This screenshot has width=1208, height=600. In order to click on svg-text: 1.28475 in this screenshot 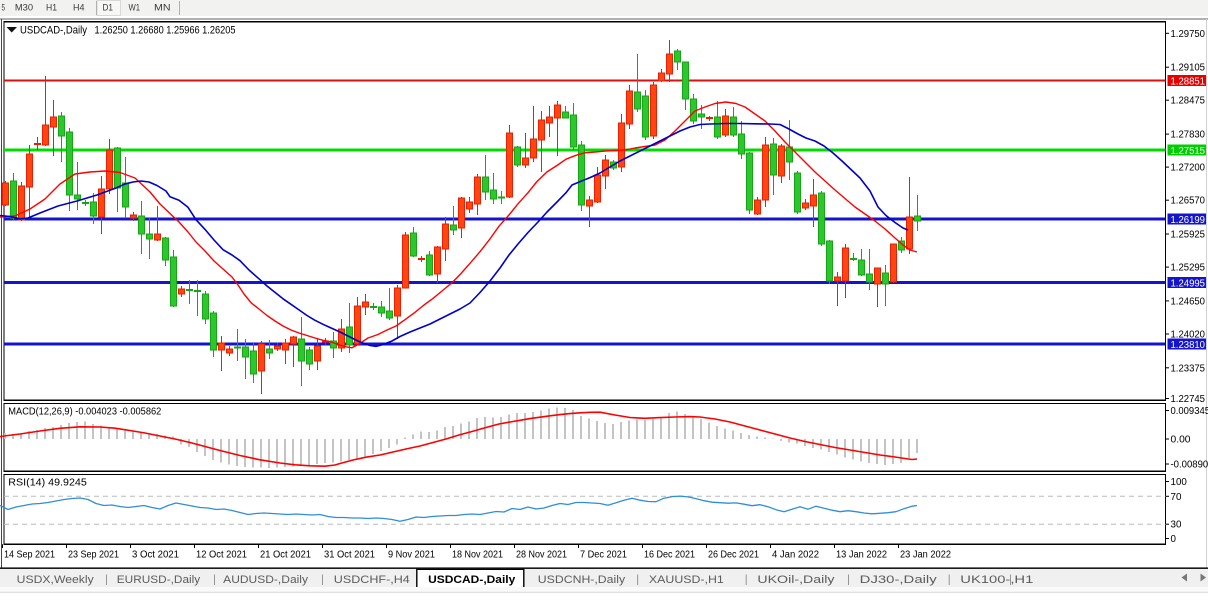, I will do `click(1188, 101)`.